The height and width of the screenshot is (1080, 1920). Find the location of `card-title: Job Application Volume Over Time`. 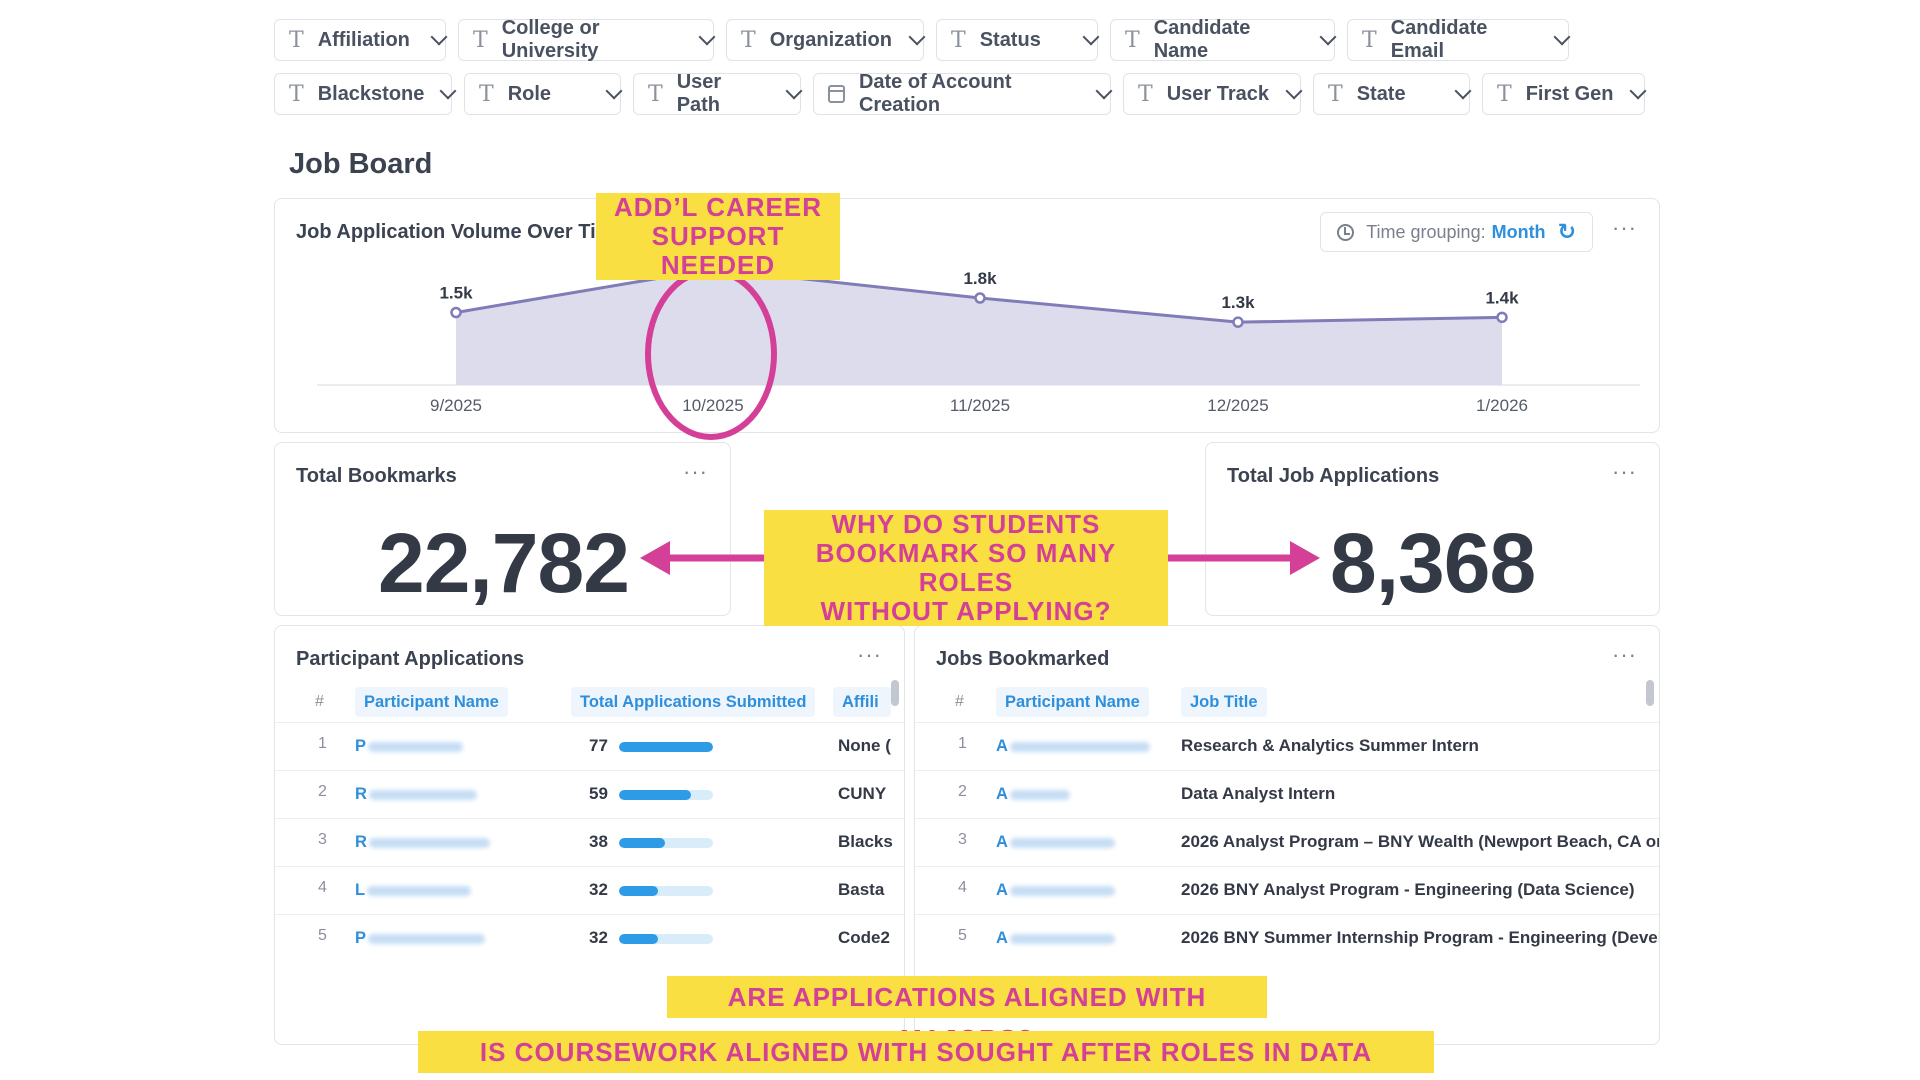

card-title: Job Application Volume Over Time is located at coordinates (460, 232).